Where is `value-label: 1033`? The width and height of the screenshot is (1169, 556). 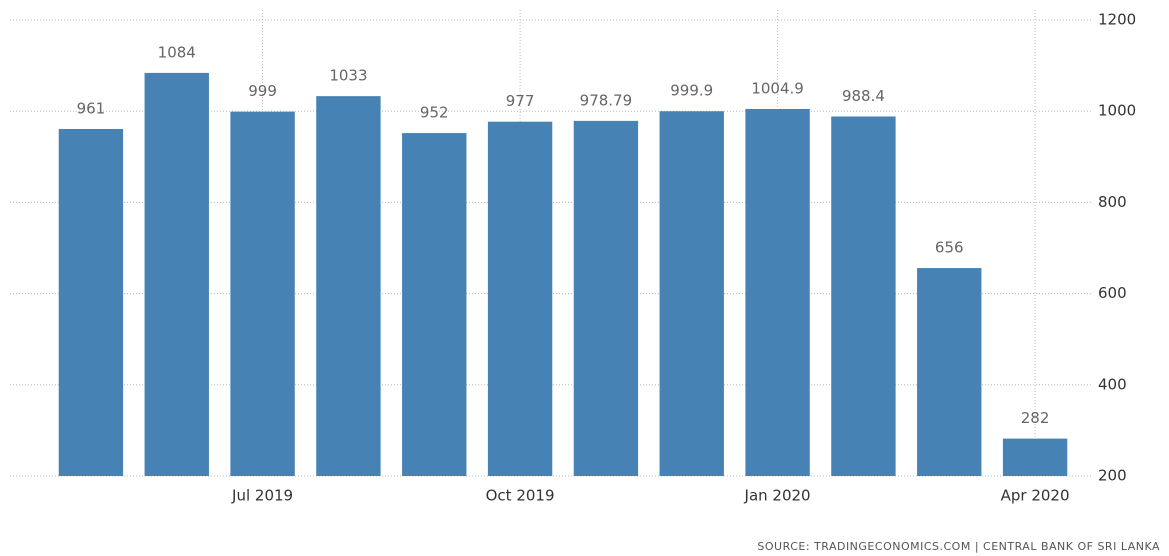
value-label: 1033 is located at coordinates (348, 76).